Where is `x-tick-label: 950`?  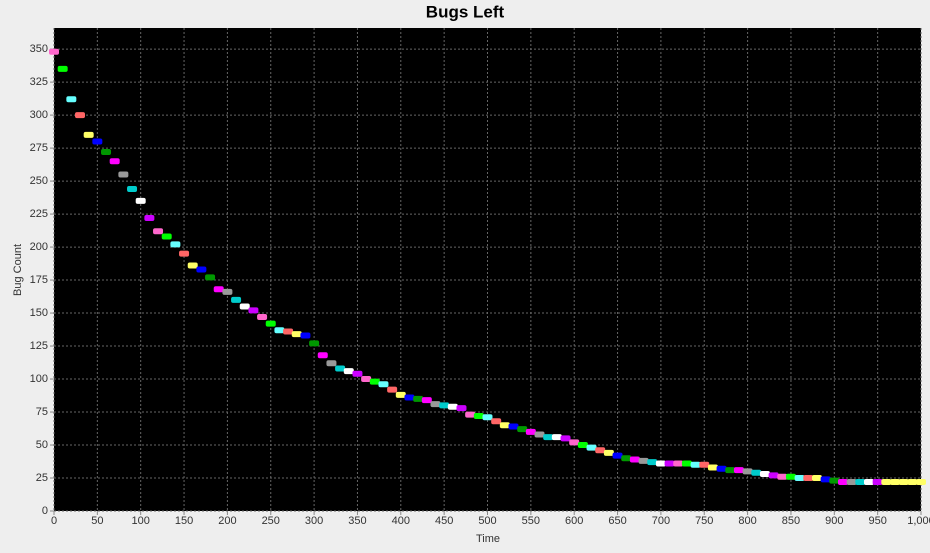
x-tick-label: 950 is located at coordinates (877, 521).